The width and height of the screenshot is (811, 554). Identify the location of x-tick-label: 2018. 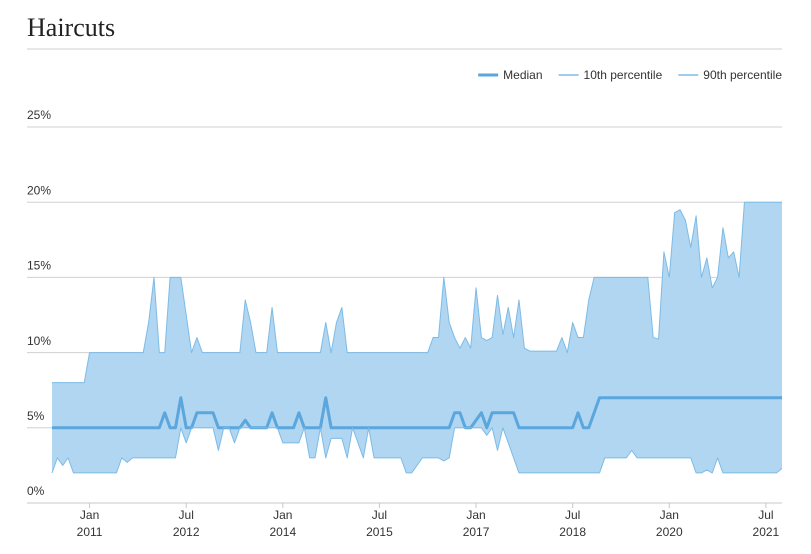
(572, 532).